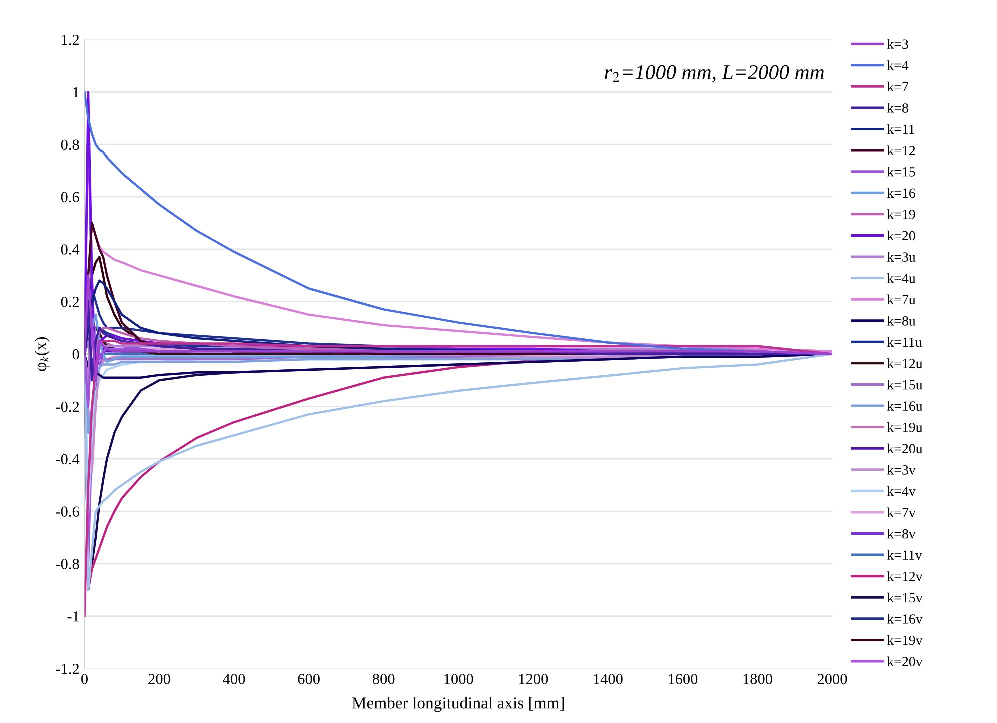 The height and width of the screenshot is (723, 997). What do you see at coordinates (68, 407) in the screenshot?
I see `y-tick-label: -0.2` at bounding box center [68, 407].